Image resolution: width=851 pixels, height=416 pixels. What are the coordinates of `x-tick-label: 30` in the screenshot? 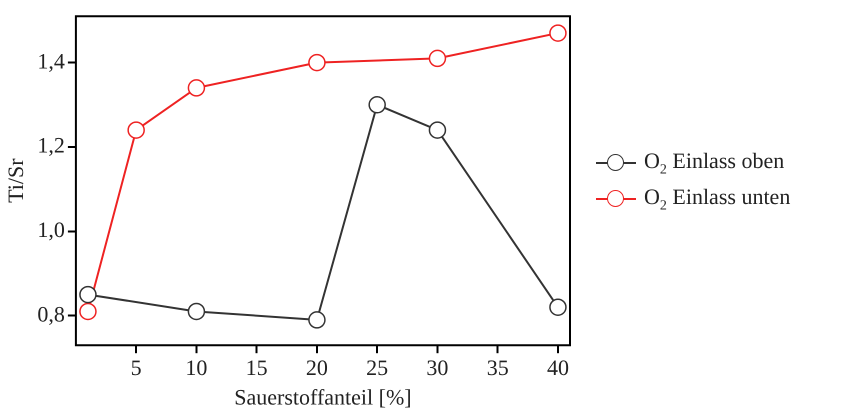 It's located at (437, 367).